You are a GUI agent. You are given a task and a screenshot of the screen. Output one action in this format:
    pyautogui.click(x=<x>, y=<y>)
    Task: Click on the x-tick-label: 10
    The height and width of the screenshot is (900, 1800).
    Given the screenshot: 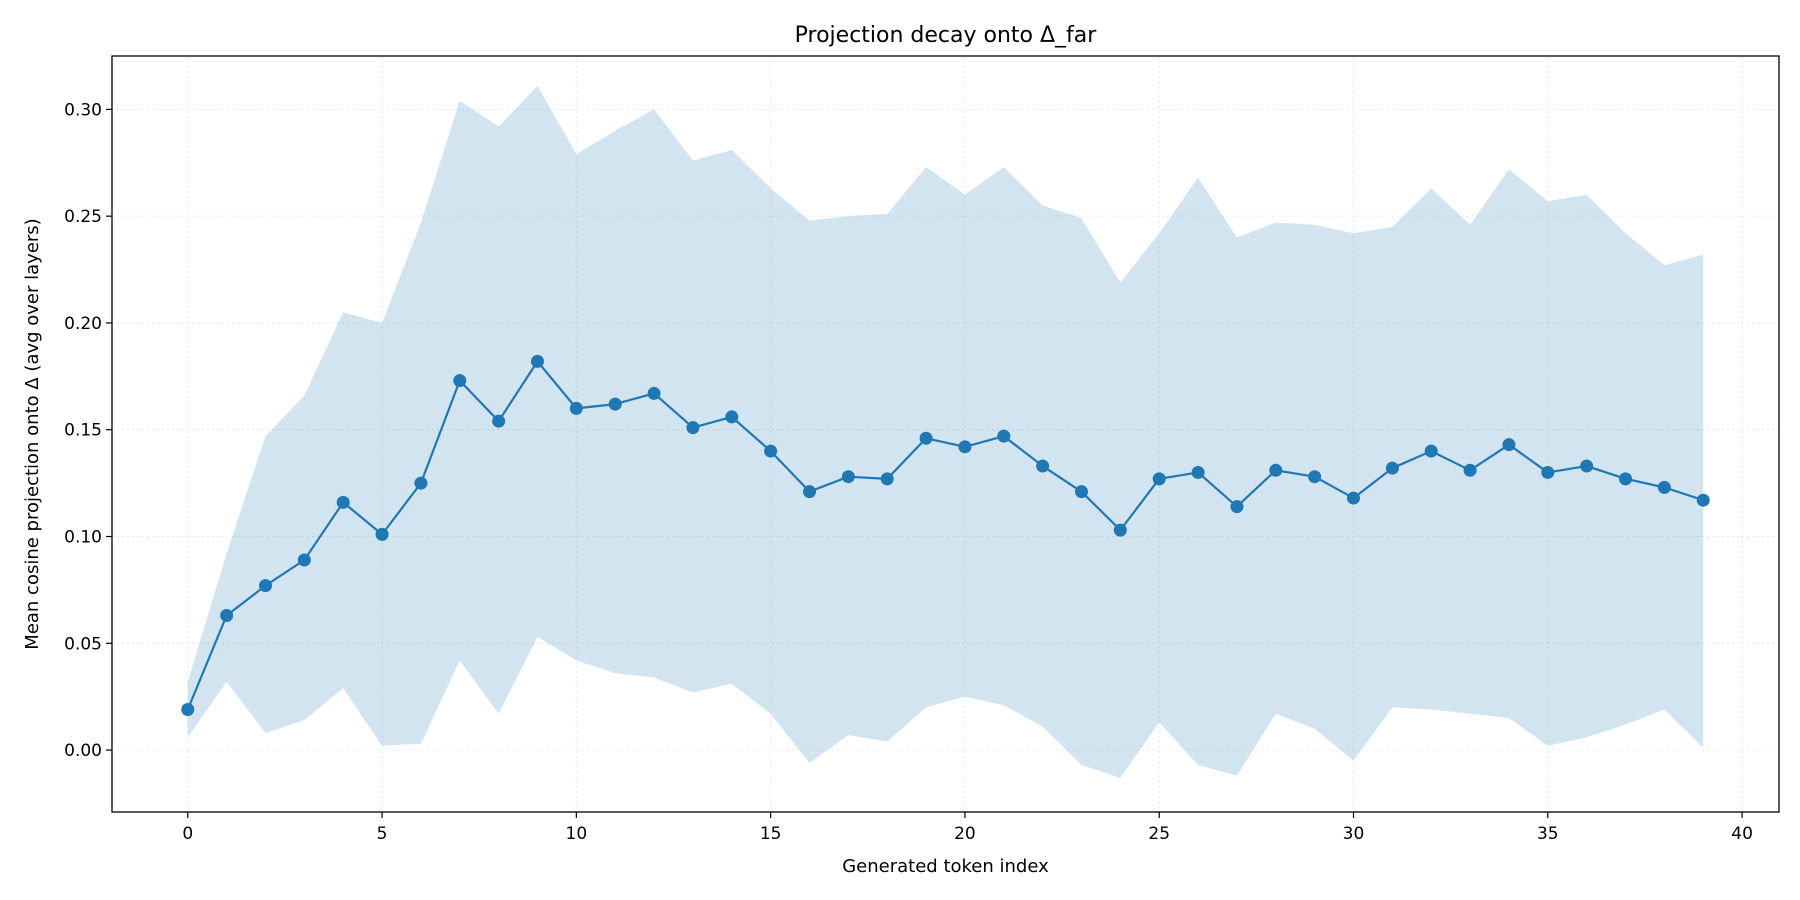 What is the action you would take?
    pyautogui.click(x=577, y=834)
    